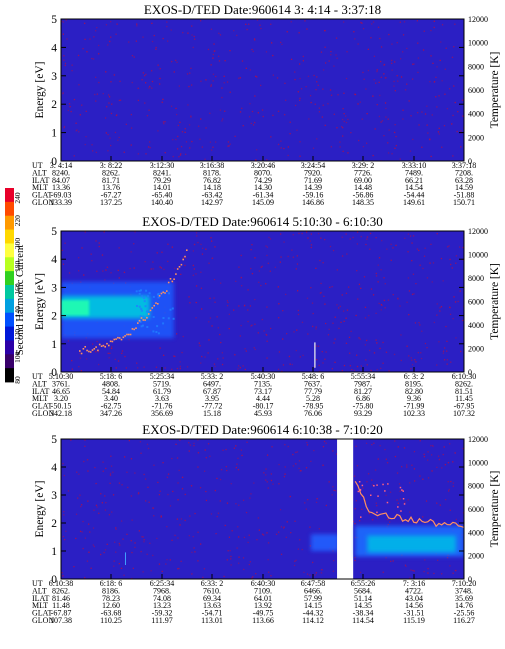 This screenshot has height=649, width=505. Describe the element at coordinates (313, 583) in the screenshot. I see `table-cell: 6:47:58` at that location.